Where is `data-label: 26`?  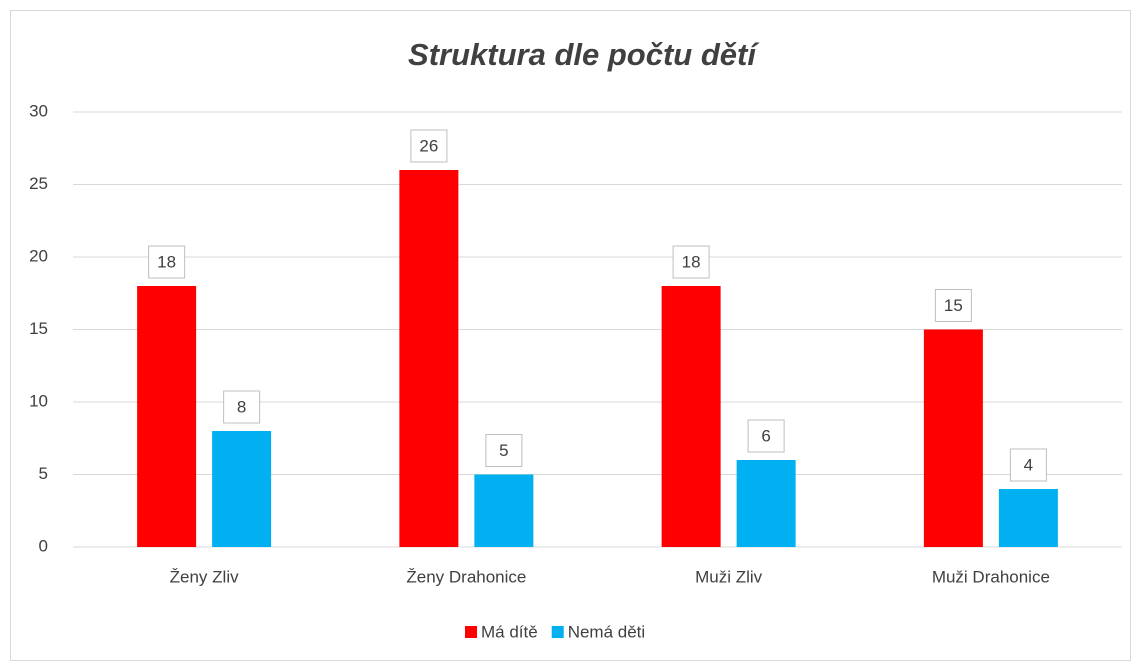
data-label: 26 is located at coordinates (428, 145).